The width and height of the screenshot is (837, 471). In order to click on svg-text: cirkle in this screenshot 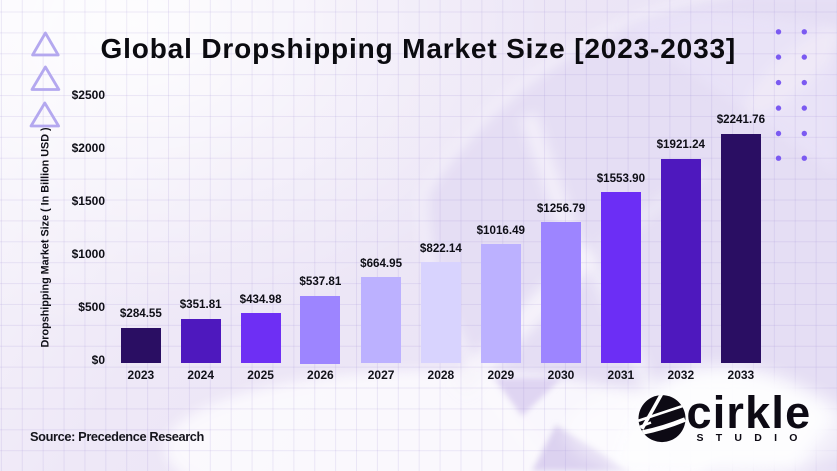, I will do `click(749, 412)`.